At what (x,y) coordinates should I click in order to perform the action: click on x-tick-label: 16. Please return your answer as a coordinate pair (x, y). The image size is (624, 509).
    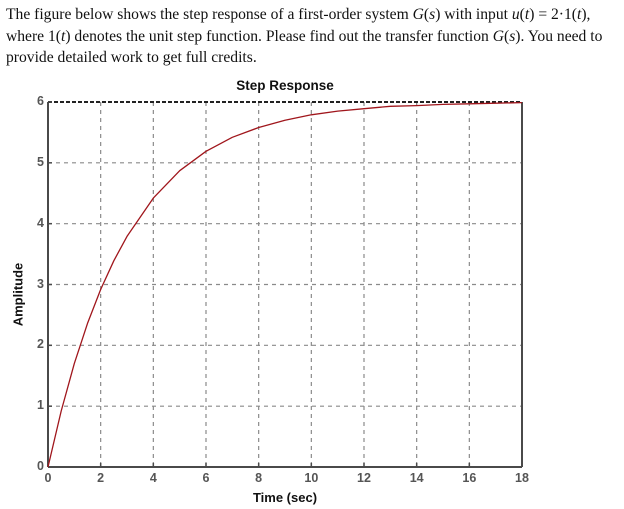
    Looking at the image, I should click on (469, 478).